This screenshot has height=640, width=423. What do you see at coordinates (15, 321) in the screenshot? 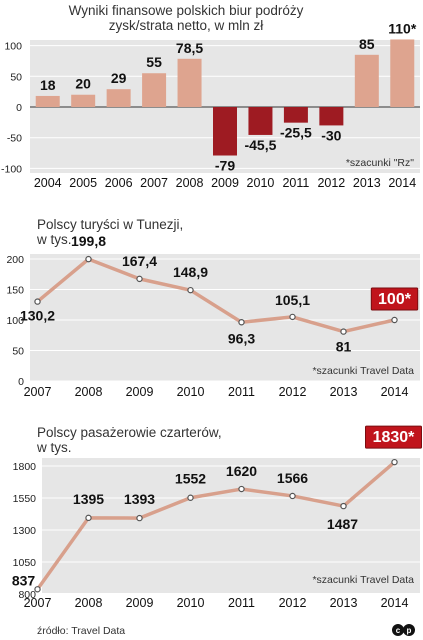
I see `c2-y-tick: 100` at bounding box center [15, 321].